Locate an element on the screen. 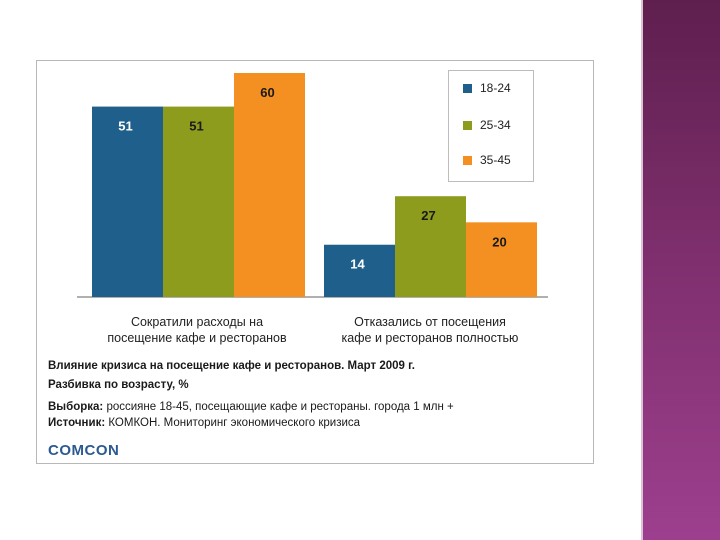  data-label-35-45-group-2: 20 is located at coordinates (499, 241).